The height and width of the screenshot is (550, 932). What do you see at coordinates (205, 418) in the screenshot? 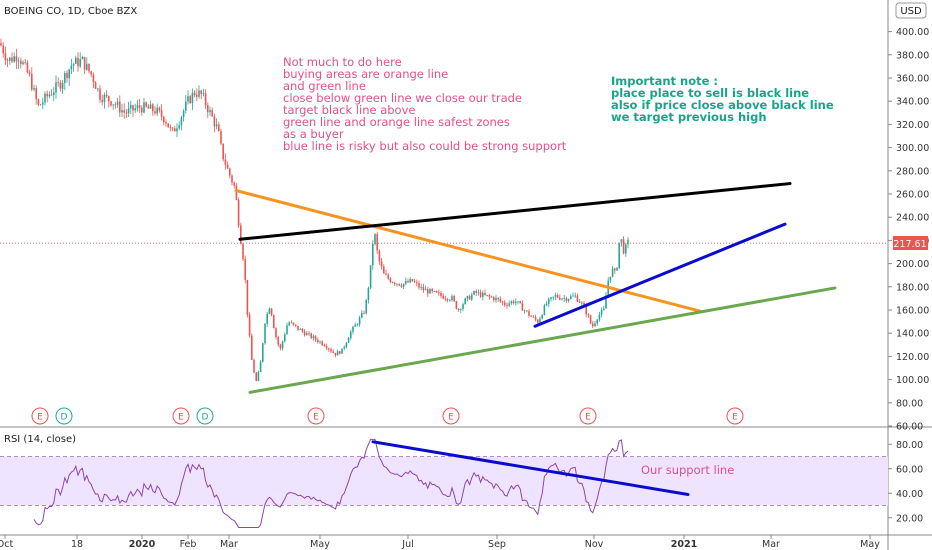
I see `marker-label: D` at bounding box center [205, 418].